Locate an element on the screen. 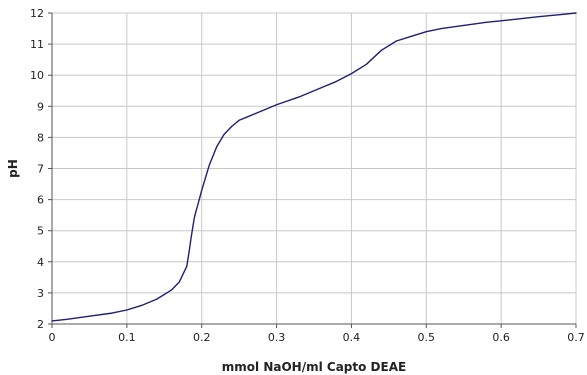 This screenshot has height=375, width=587. x-tick-label: 0.6 is located at coordinates (501, 337).